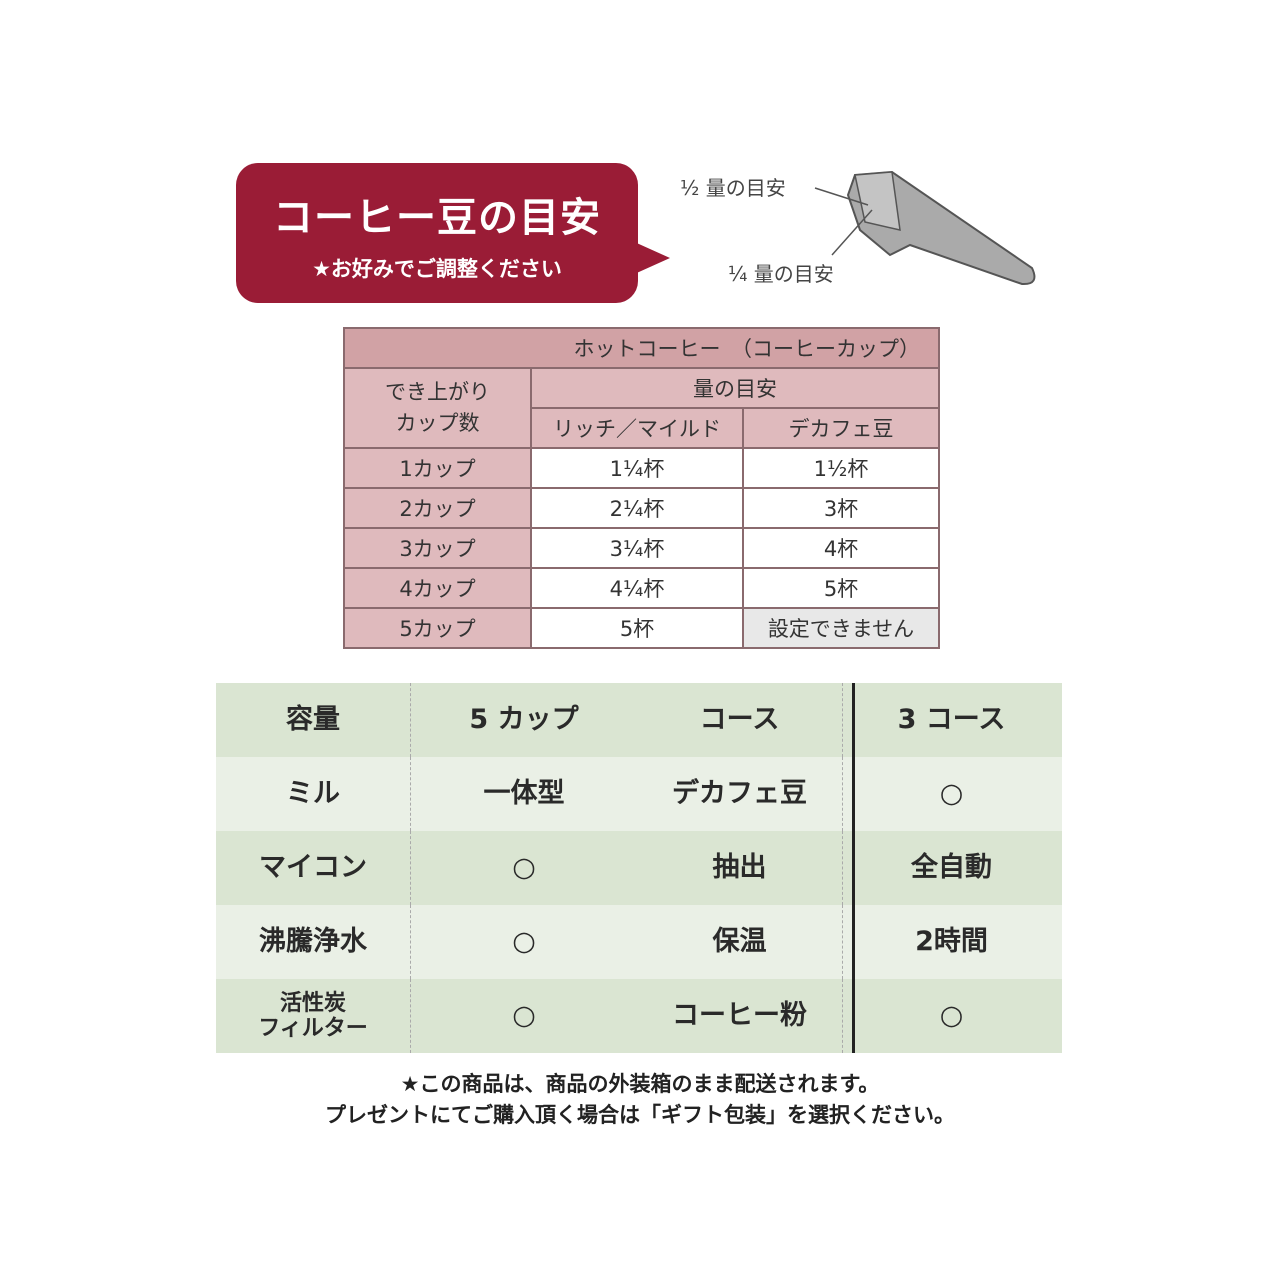  I want to click on table-row: 3カップ 3¼杯 4杯, so click(641, 548).